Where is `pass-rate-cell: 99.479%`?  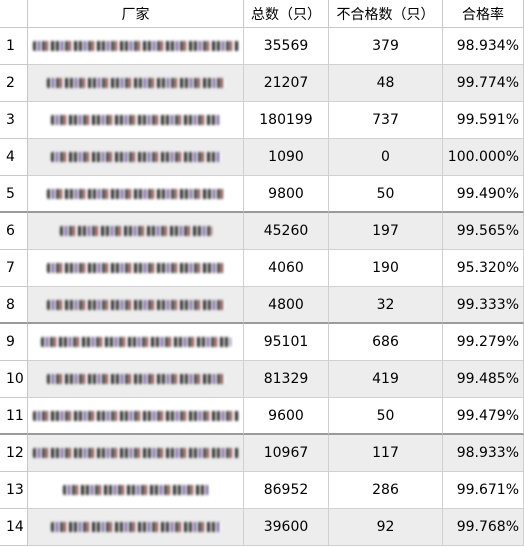
pass-rate-cell: 99.479% is located at coordinates (483, 416).